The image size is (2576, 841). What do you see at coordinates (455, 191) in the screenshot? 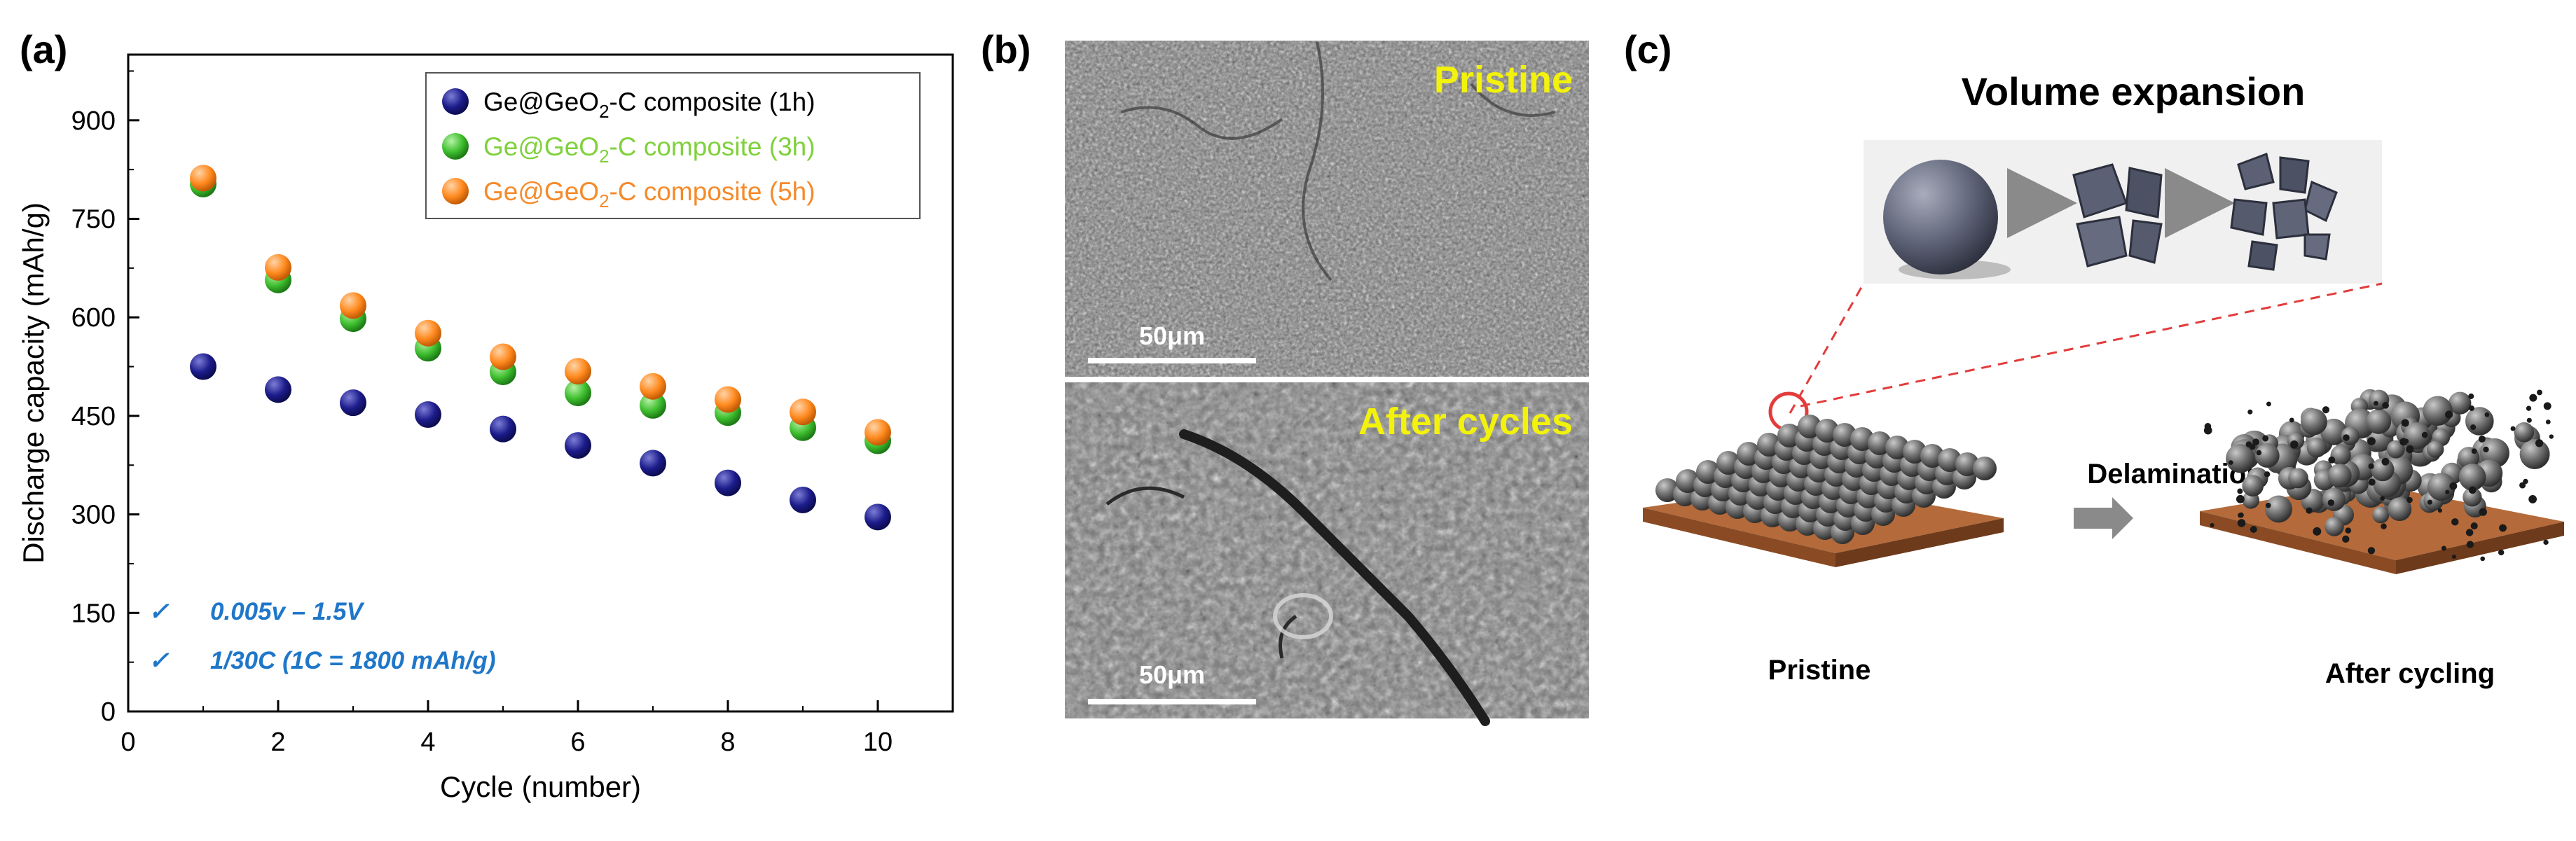
I see `legend-marker` at bounding box center [455, 191].